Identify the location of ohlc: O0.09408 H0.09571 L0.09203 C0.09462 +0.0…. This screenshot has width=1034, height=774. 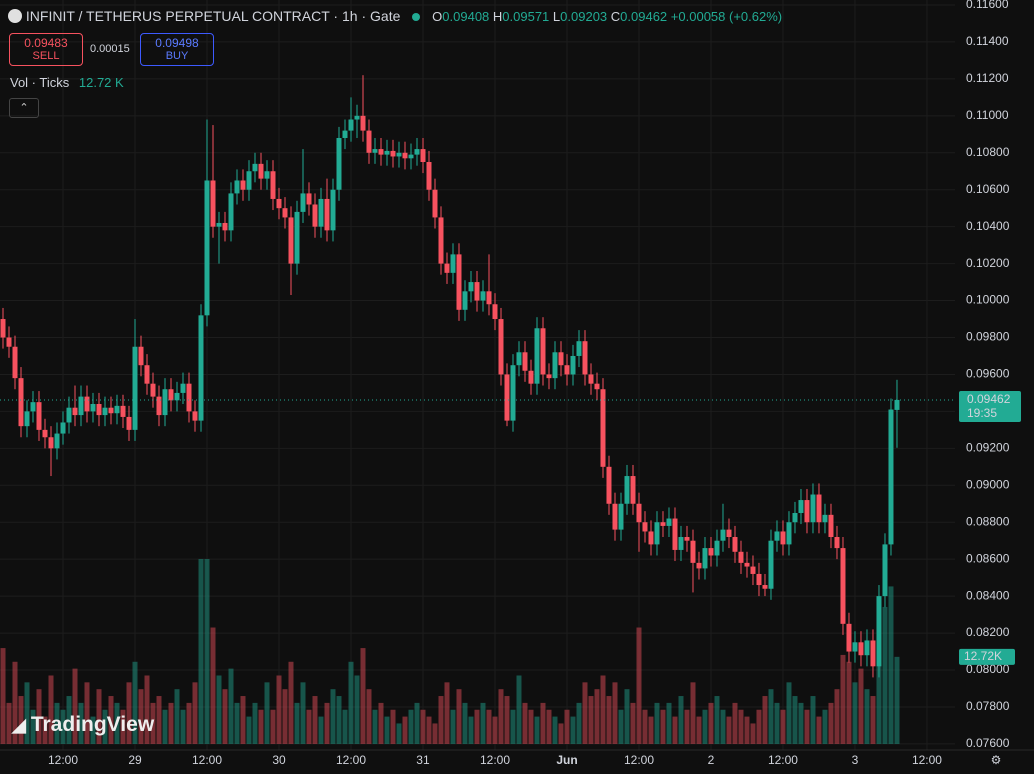
(607, 16).